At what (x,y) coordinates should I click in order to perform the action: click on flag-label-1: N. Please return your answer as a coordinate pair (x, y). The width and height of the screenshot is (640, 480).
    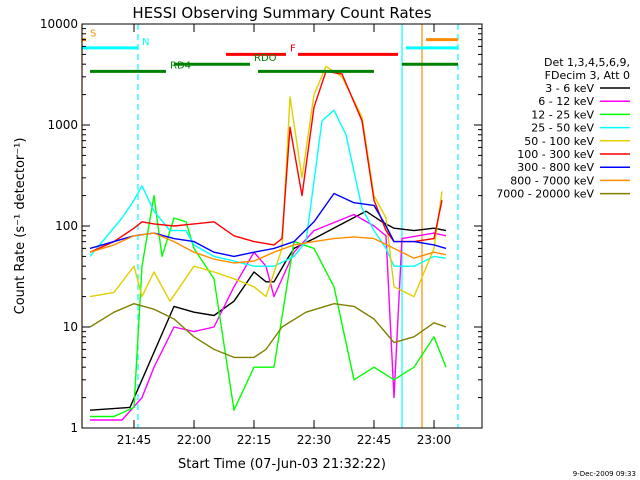
    Looking at the image, I should click on (145, 42).